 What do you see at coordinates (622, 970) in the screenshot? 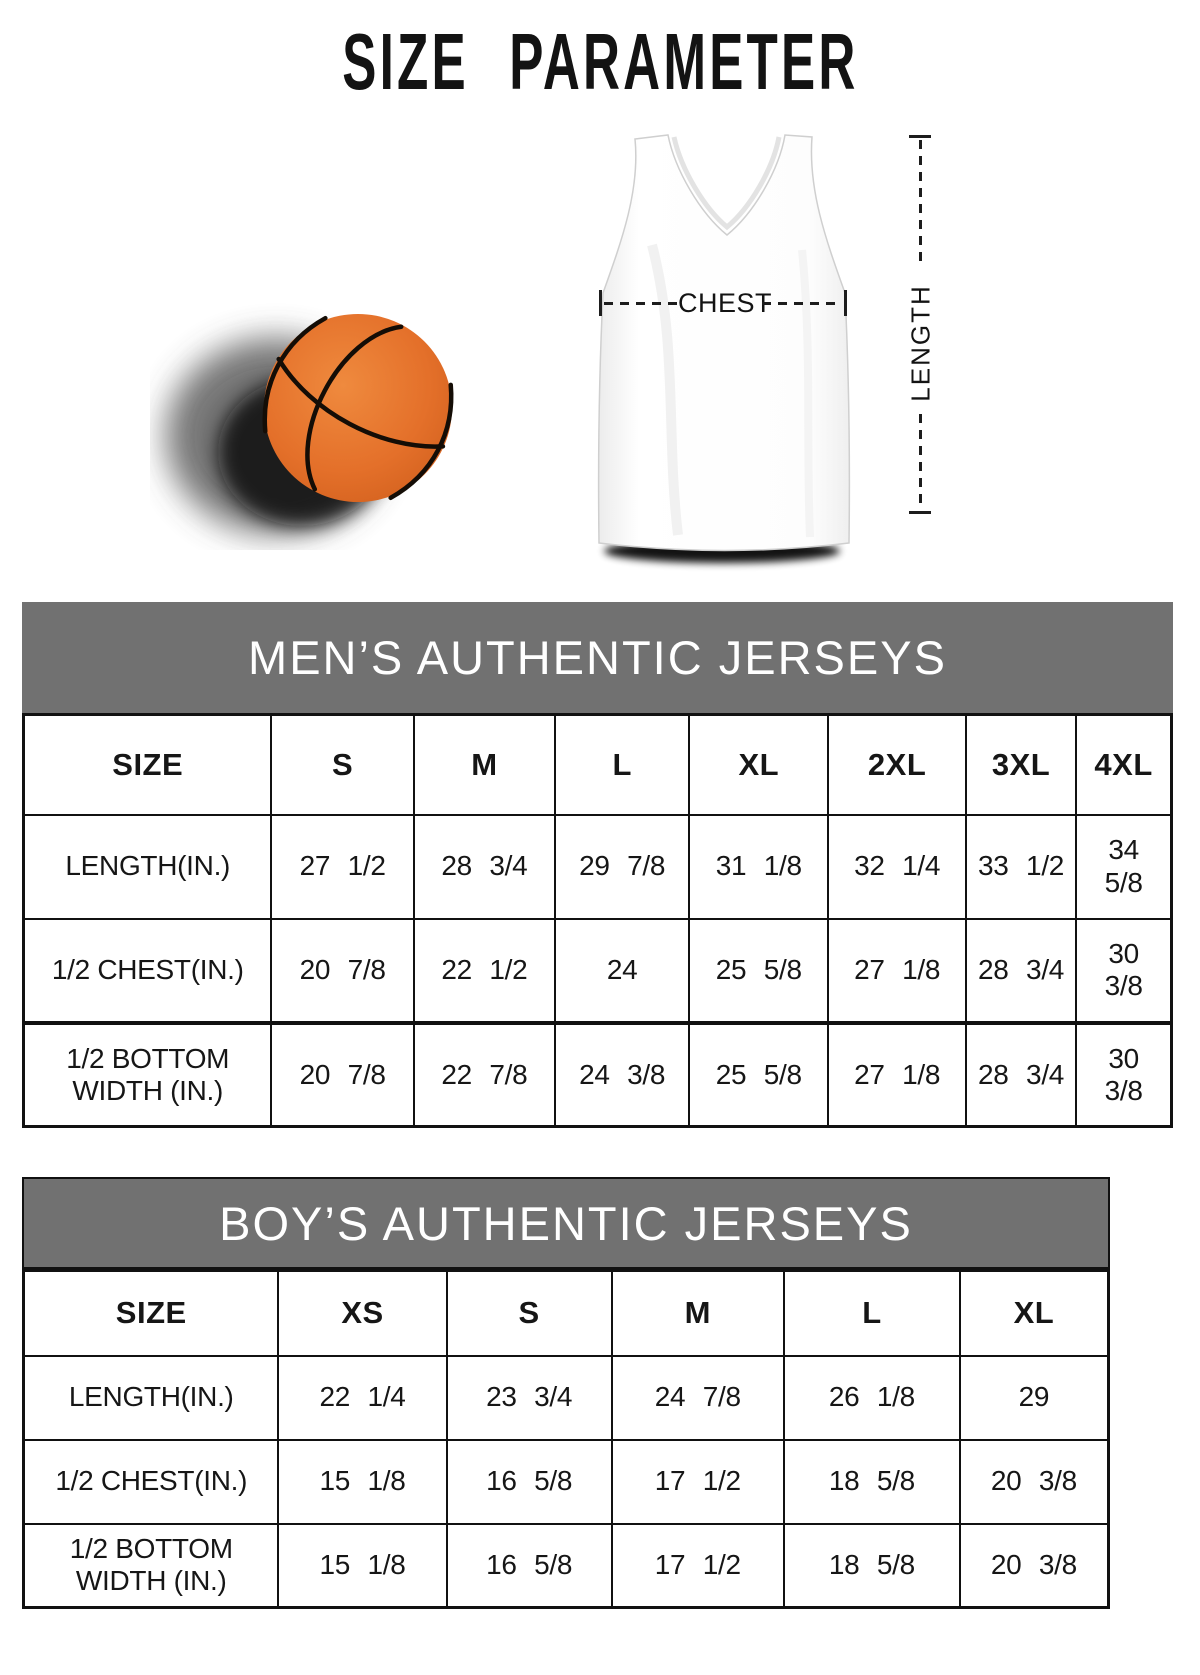
I see `size-value: 24` at bounding box center [622, 970].